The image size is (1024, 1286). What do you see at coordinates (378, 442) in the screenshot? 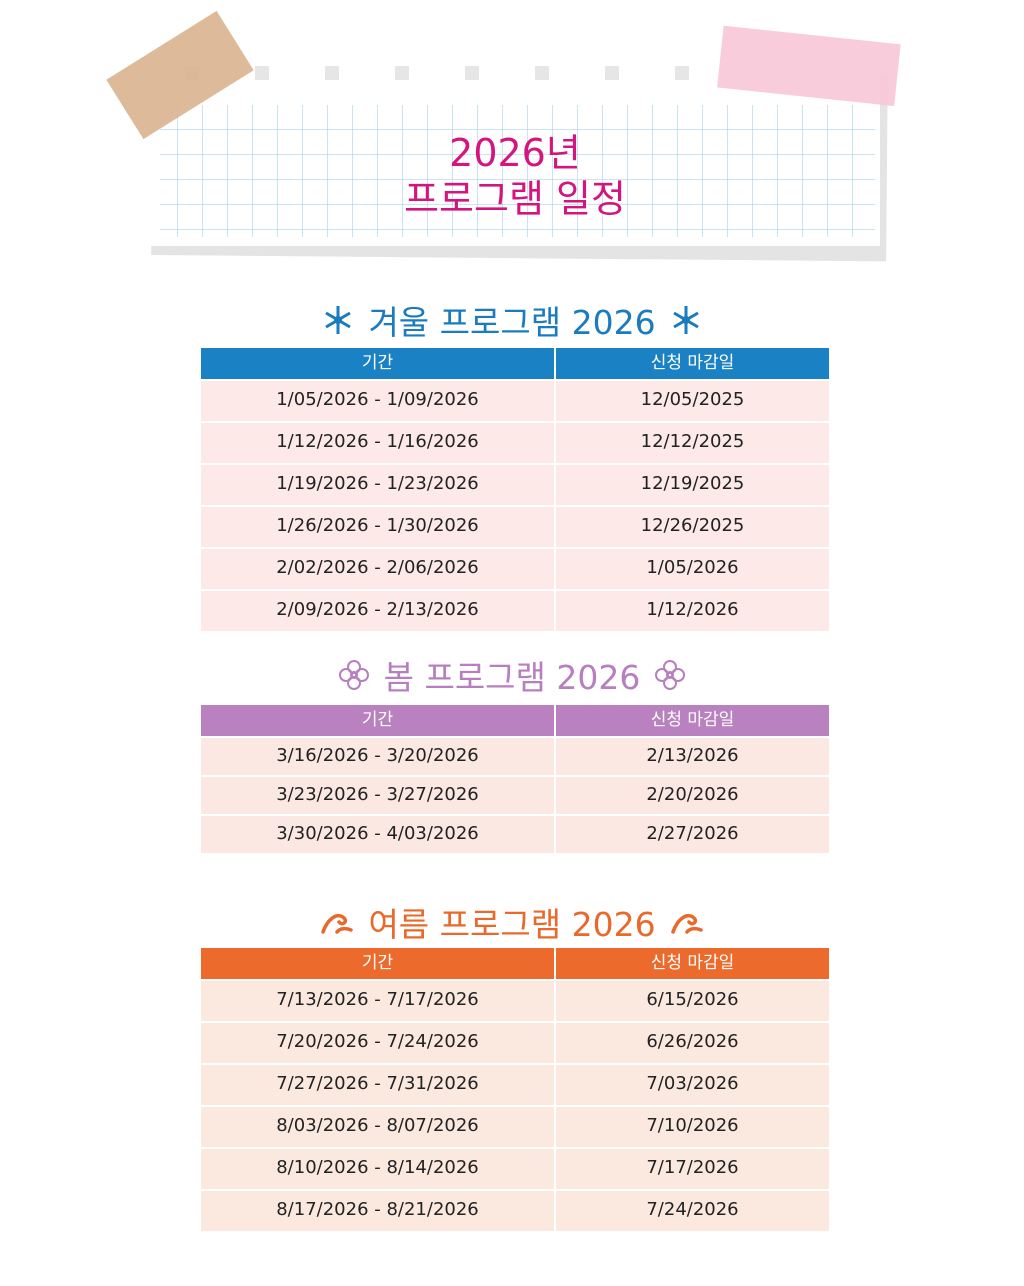
I see `table-cell: 1/12/2026 - 1/16/2026` at bounding box center [378, 442].